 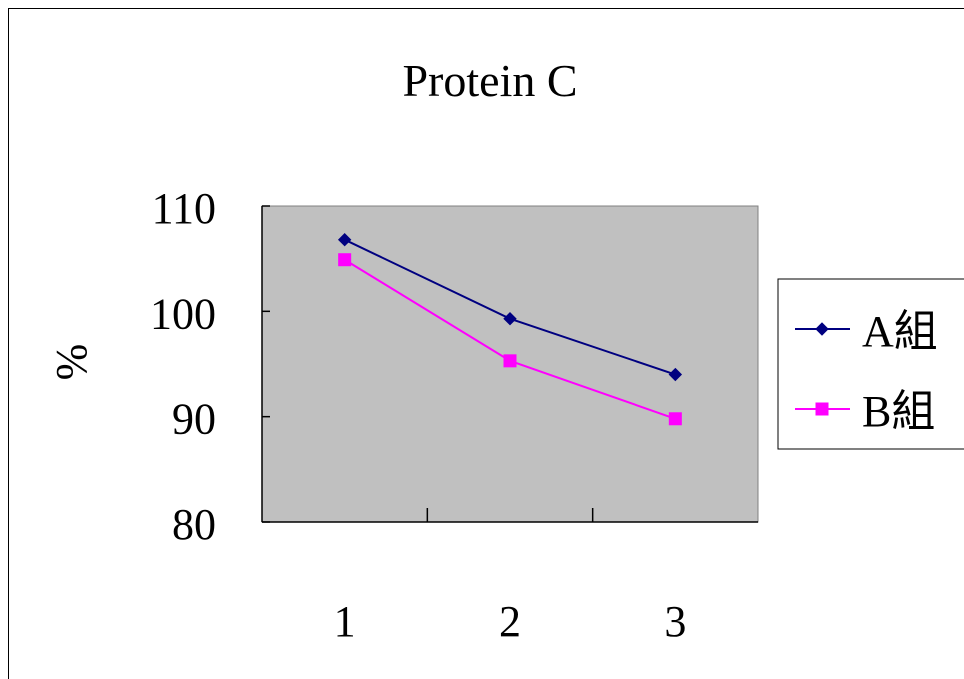 What do you see at coordinates (194, 524) in the screenshot?
I see `y-tick-label: 80` at bounding box center [194, 524].